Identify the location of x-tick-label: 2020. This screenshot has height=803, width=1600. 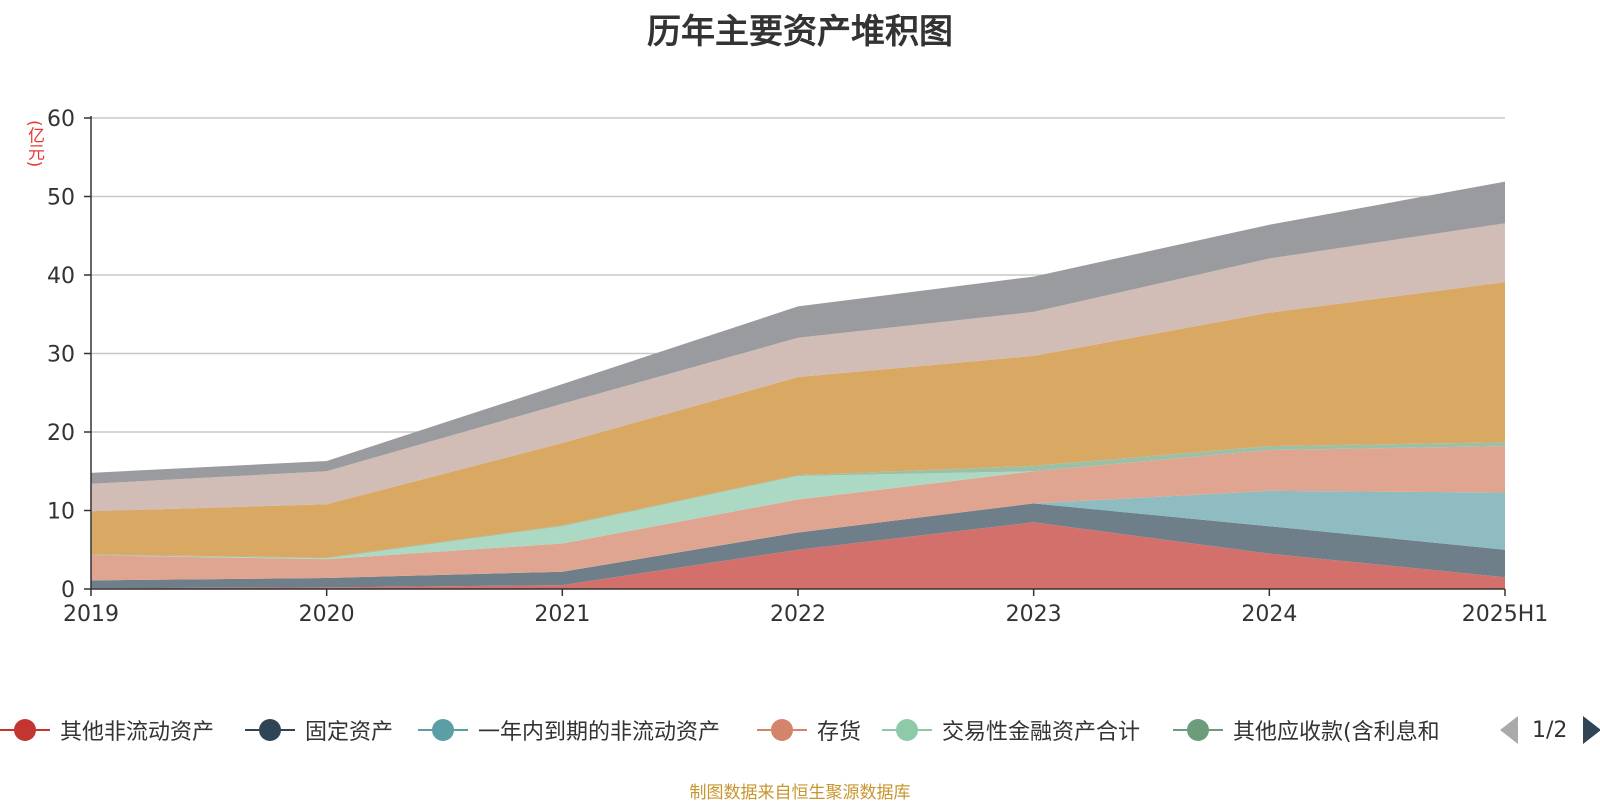
(327, 614).